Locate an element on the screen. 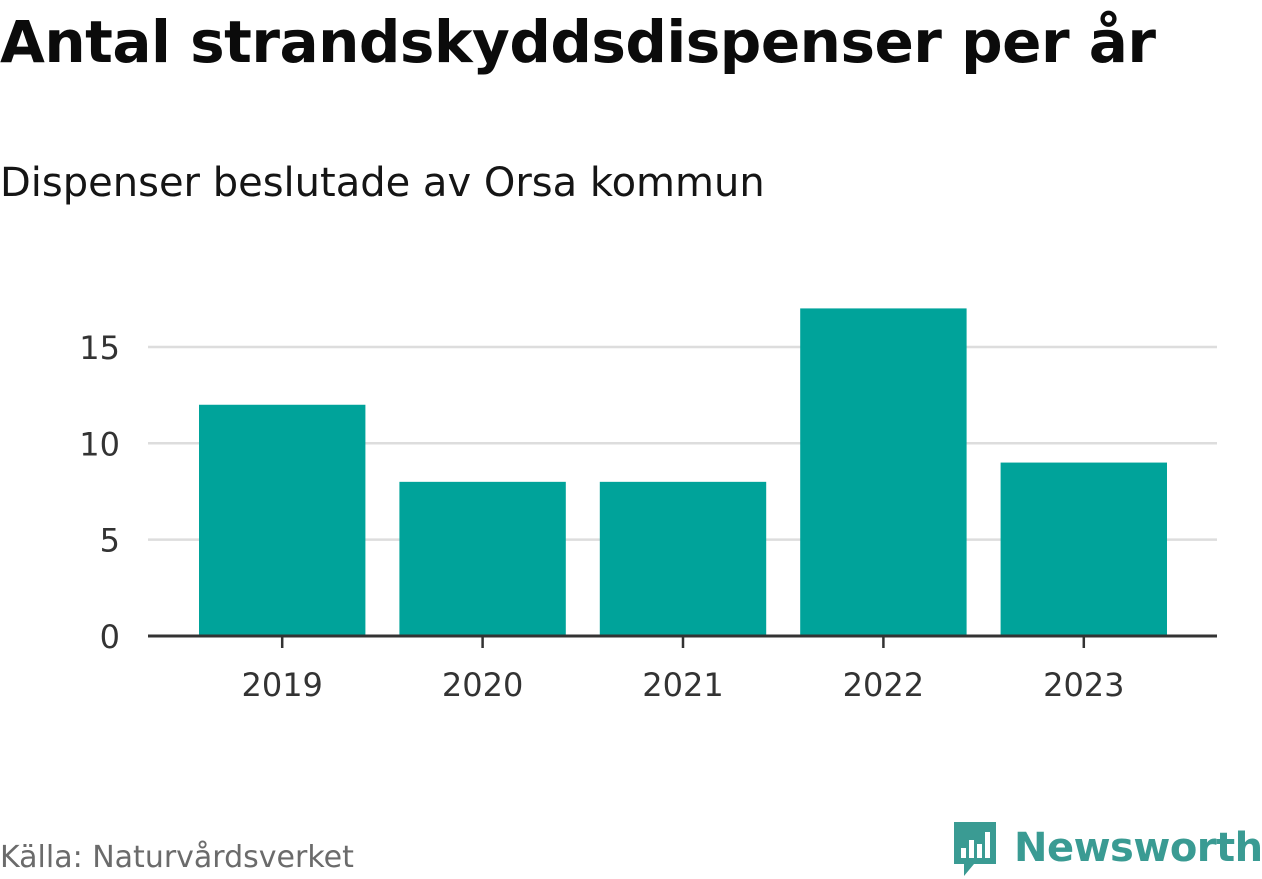 The height and width of the screenshot is (879, 1262). y-tick-label: 0 is located at coordinates (110, 637).